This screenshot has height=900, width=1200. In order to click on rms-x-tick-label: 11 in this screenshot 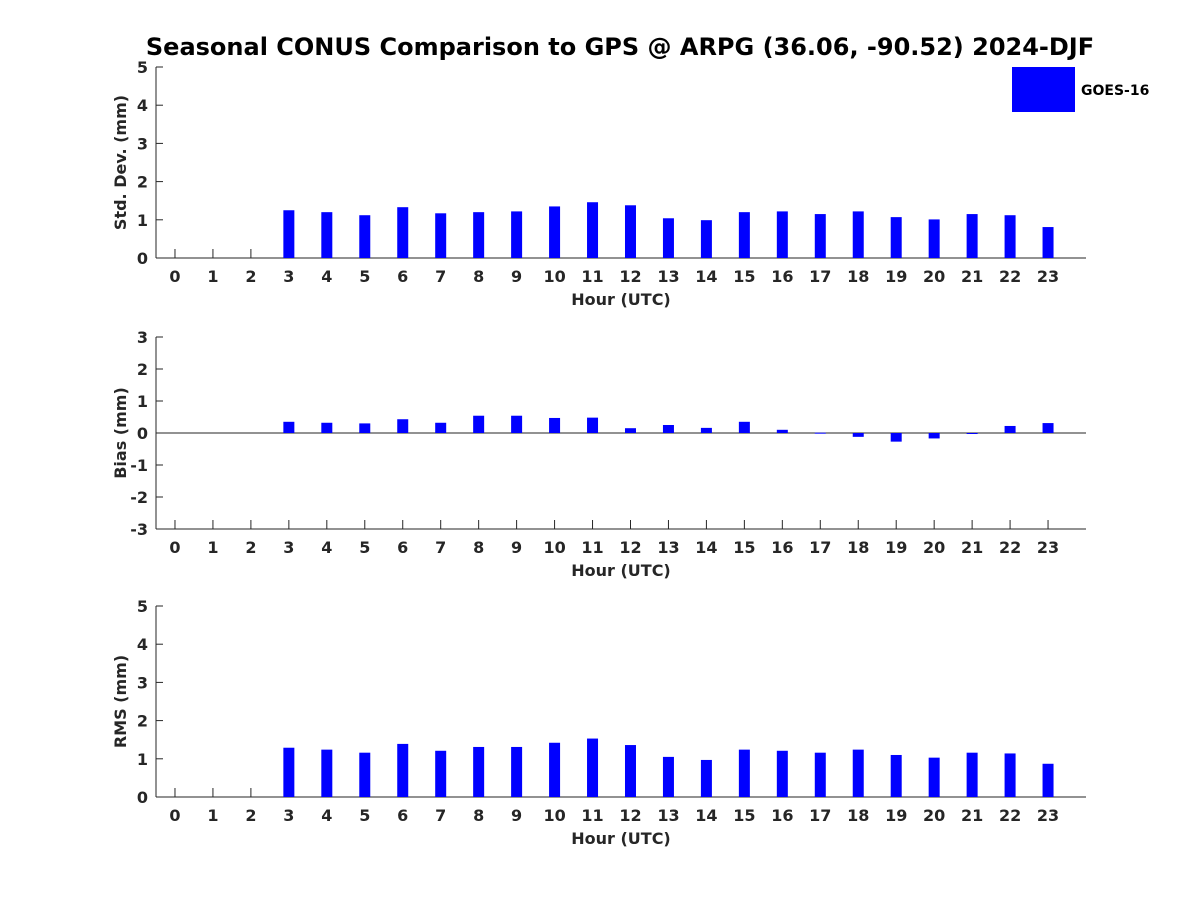, I will do `click(592, 815)`.